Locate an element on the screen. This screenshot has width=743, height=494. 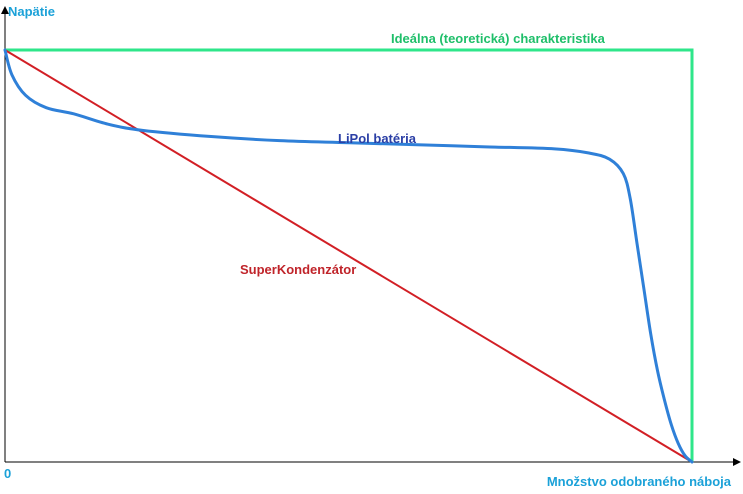
x-axis-label: Množstvo odobraného náboja is located at coordinates (639, 481).